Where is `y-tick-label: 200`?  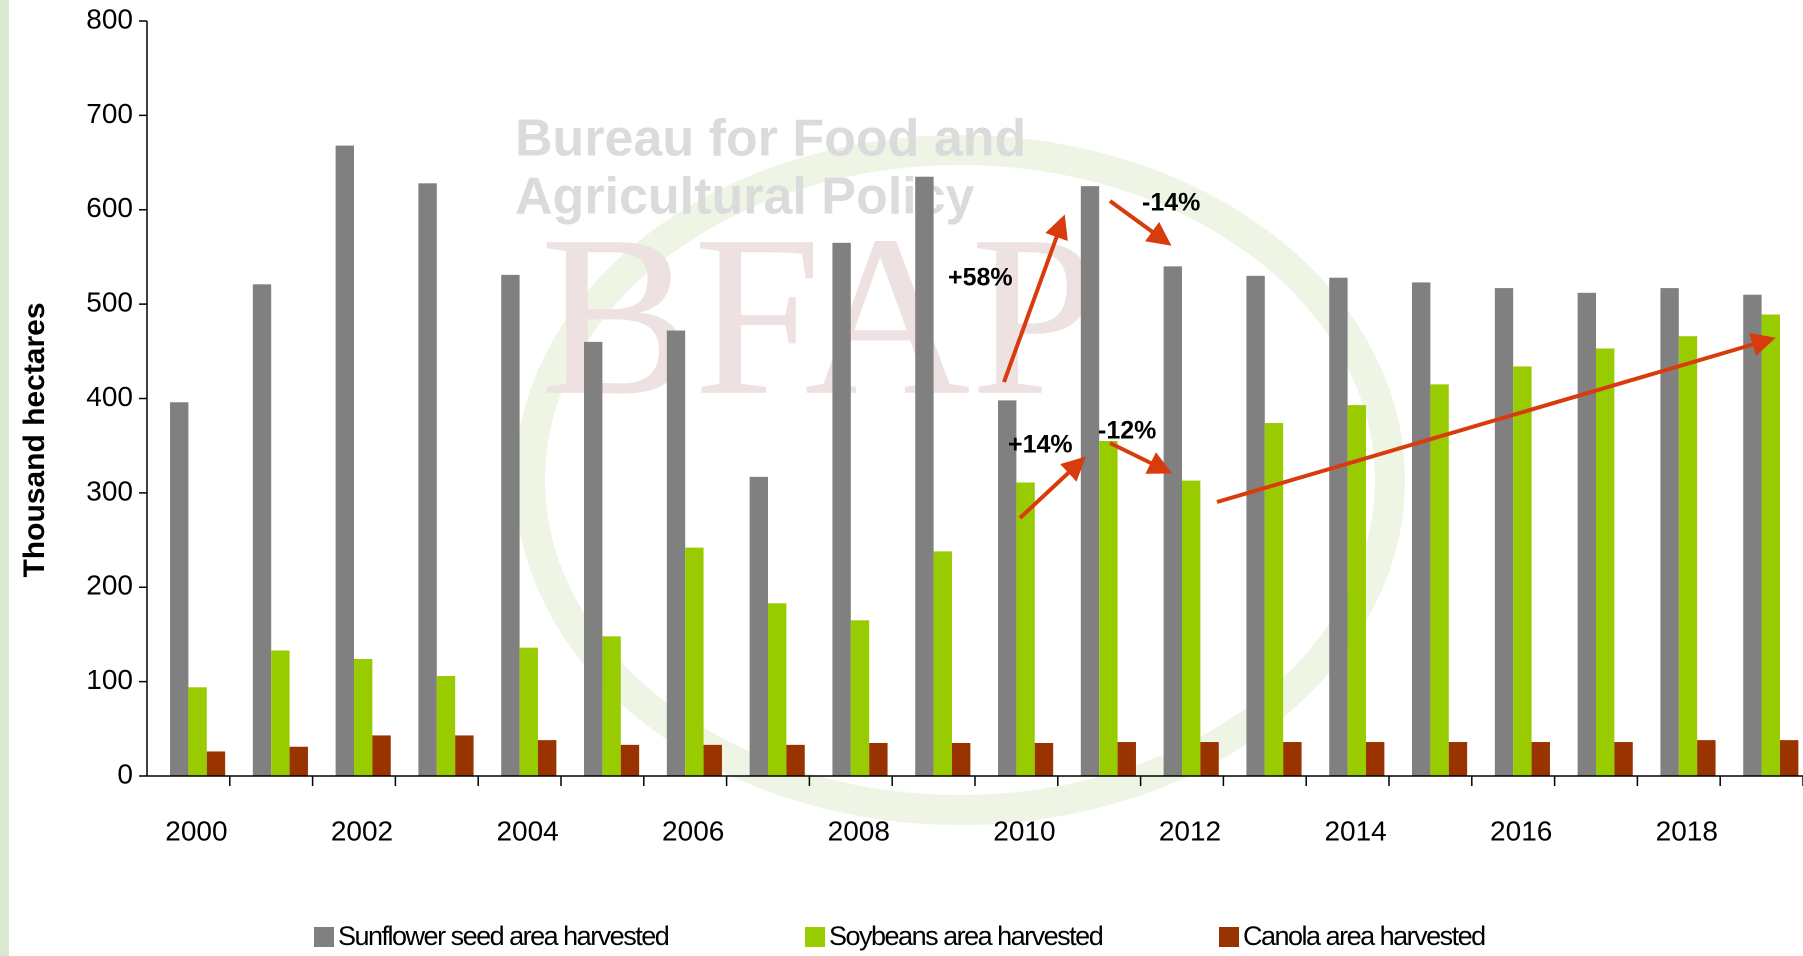 y-tick-label: 200 is located at coordinates (109, 585).